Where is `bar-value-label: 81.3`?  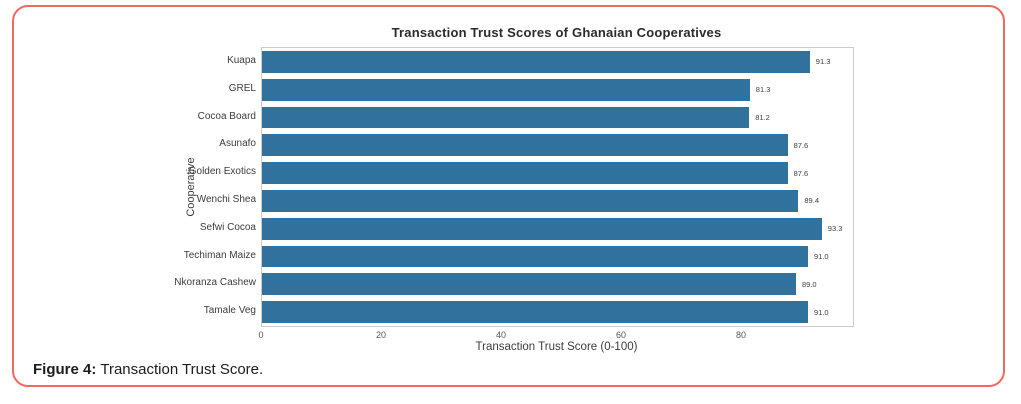 bar-value-label: 81.3 is located at coordinates (763, 90).